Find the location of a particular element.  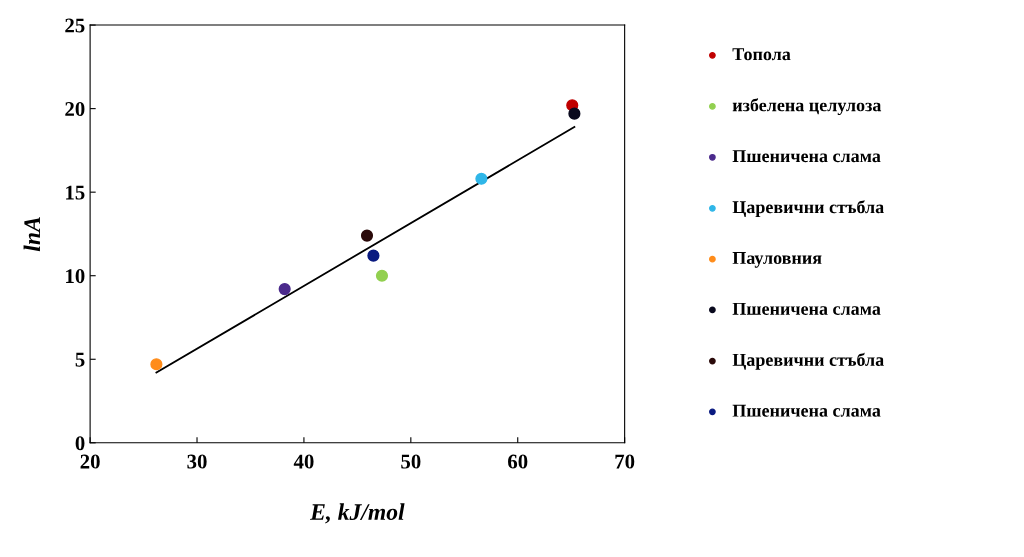

x-tick-label: 30 is located at coordinates (197, 461).